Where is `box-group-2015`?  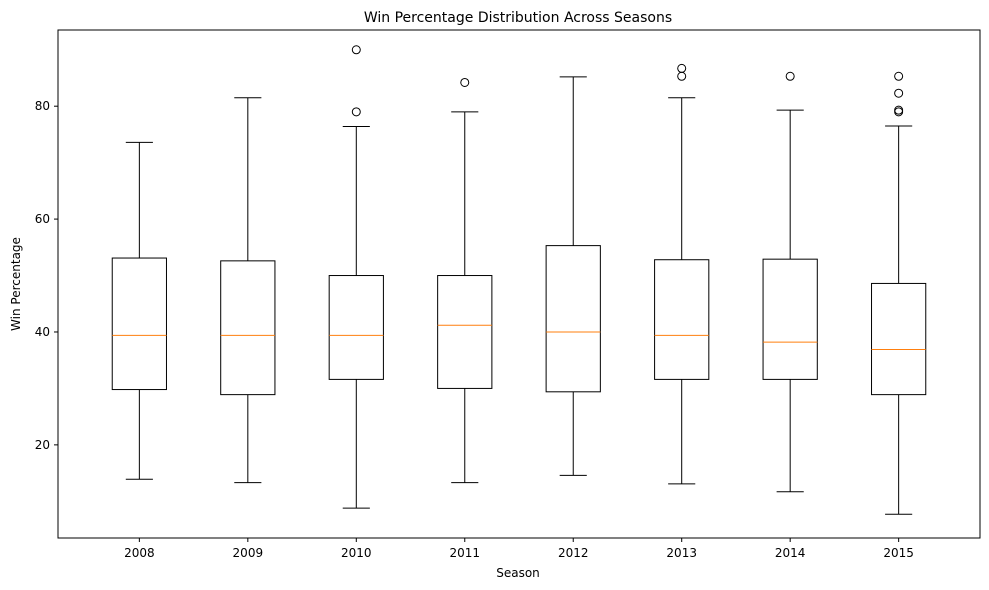 box-group-2015 is located at coordinates (899, 293).